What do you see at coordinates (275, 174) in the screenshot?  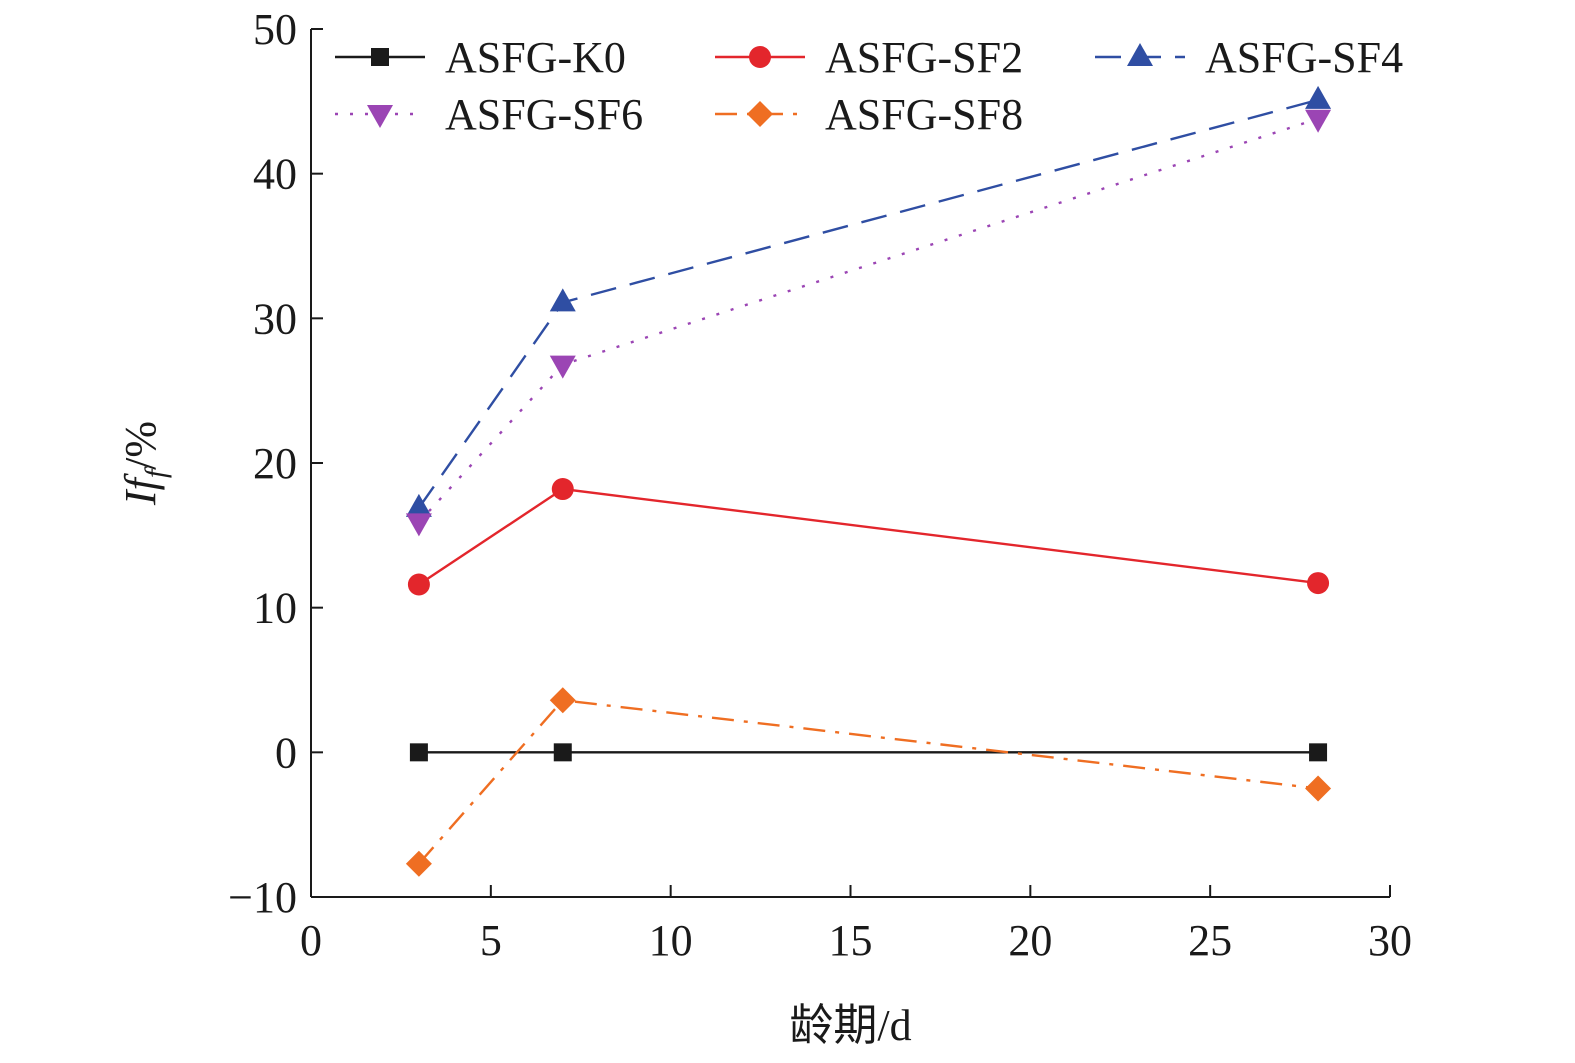 I see `y-tick-label: 40` at bounding box center [275, 174].